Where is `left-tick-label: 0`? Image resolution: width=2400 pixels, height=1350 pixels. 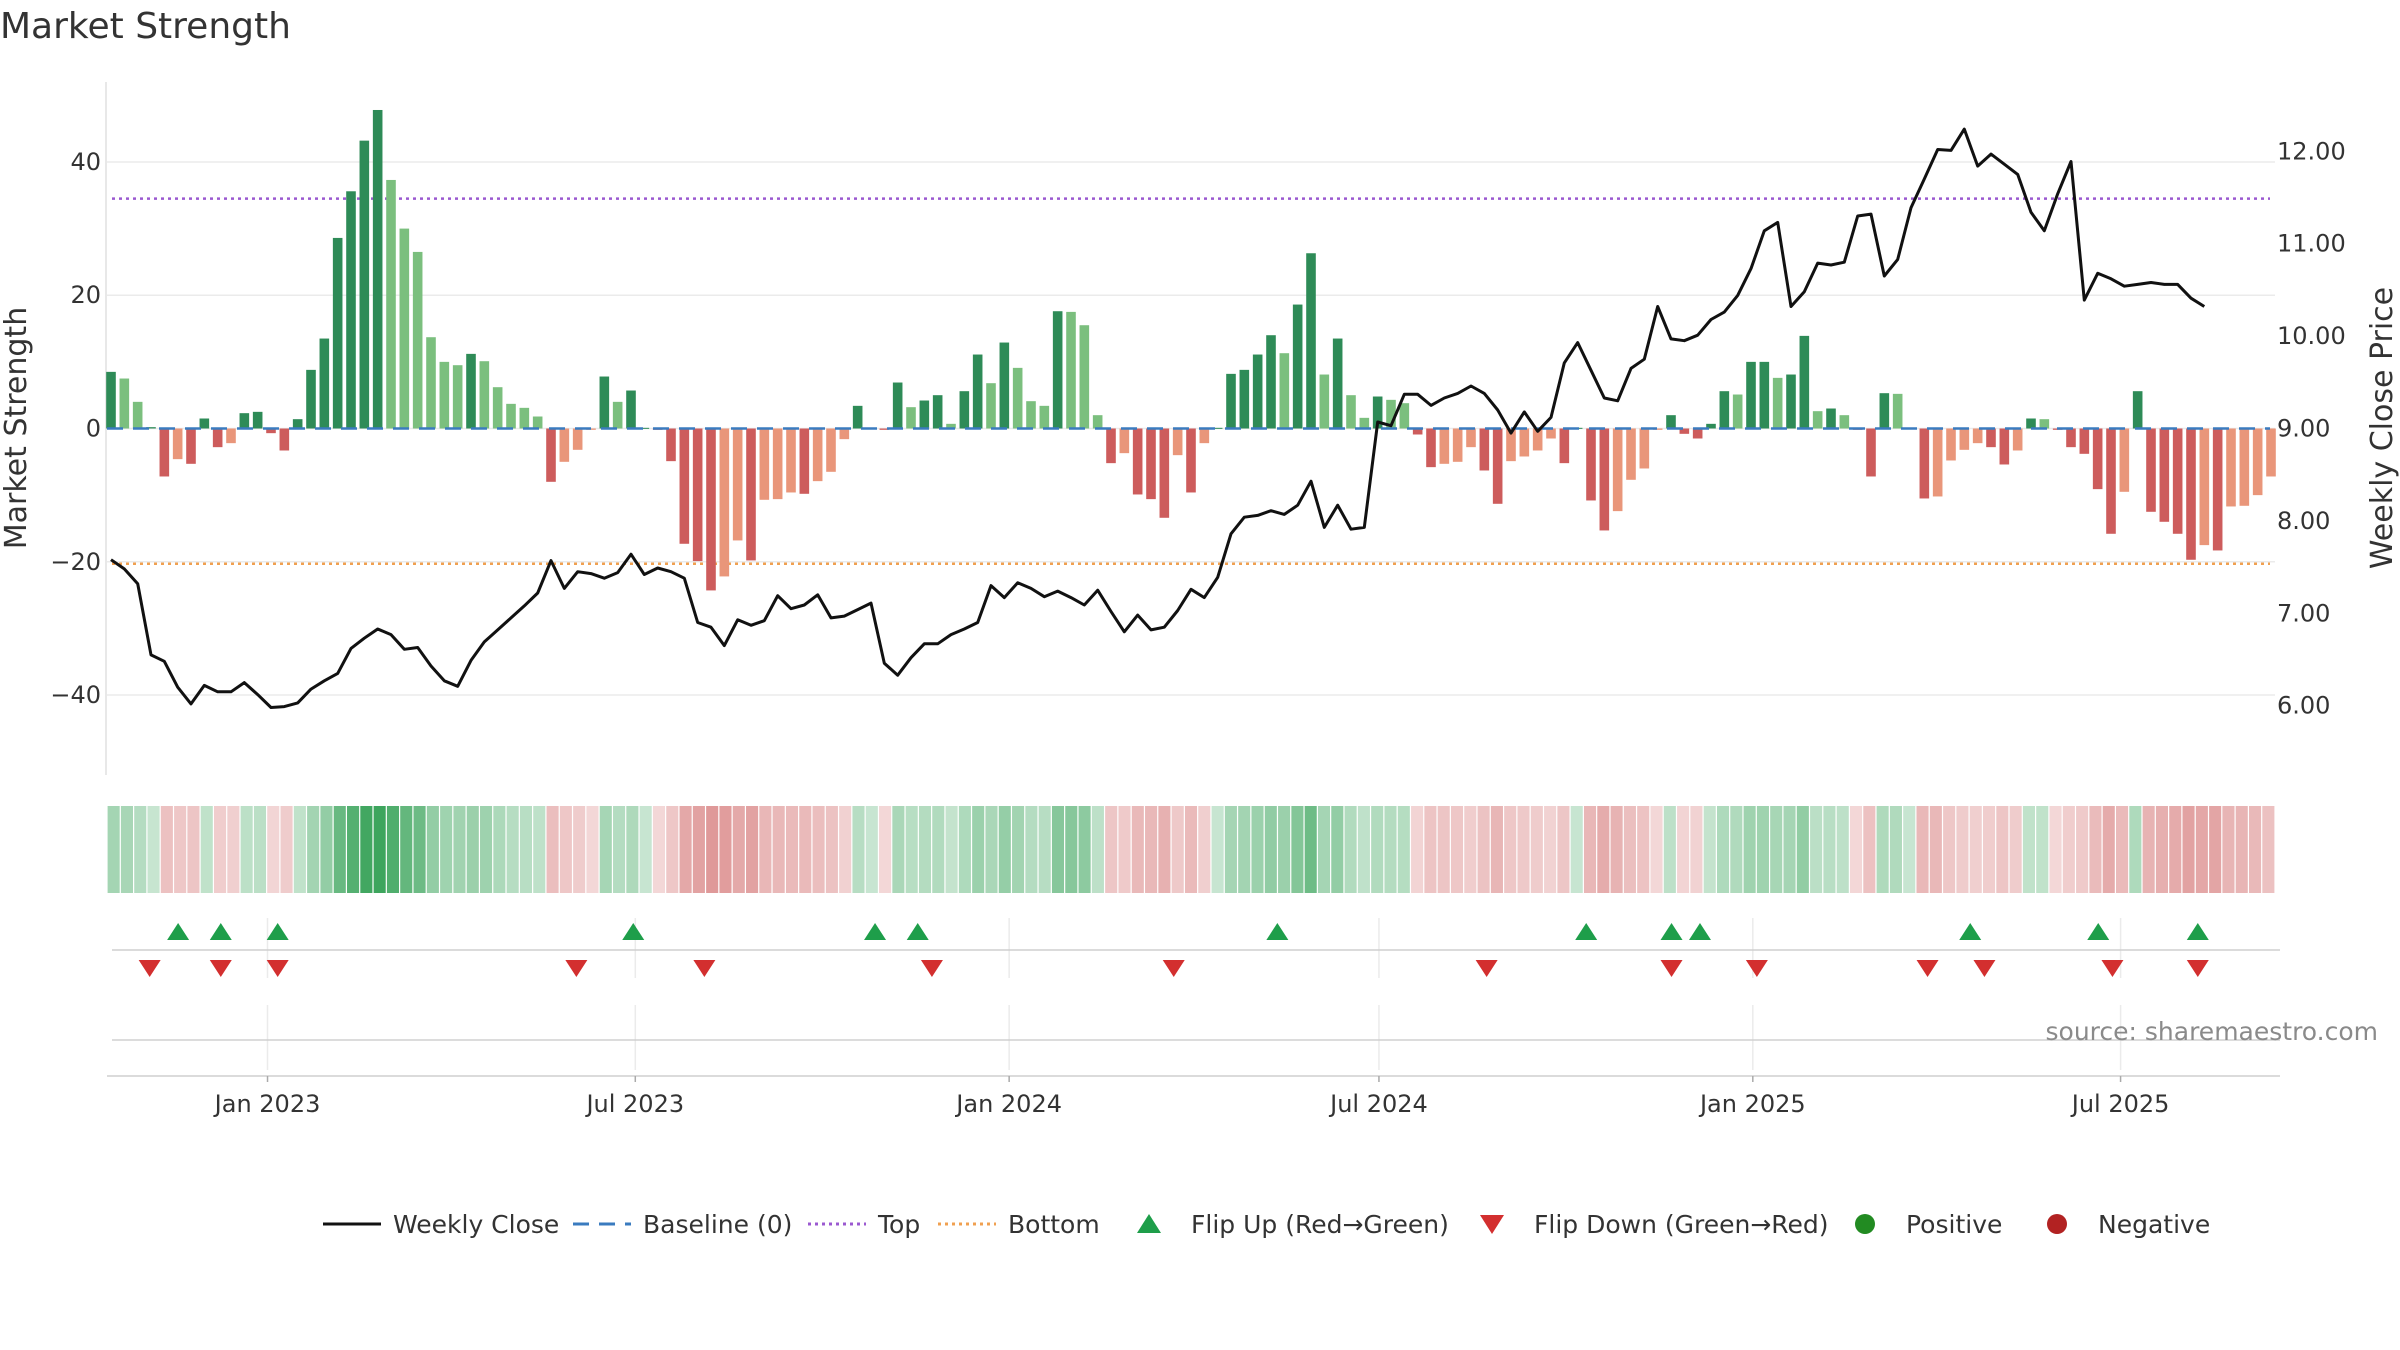 left-tick-label: 0 is located at coordinates (93, 429).